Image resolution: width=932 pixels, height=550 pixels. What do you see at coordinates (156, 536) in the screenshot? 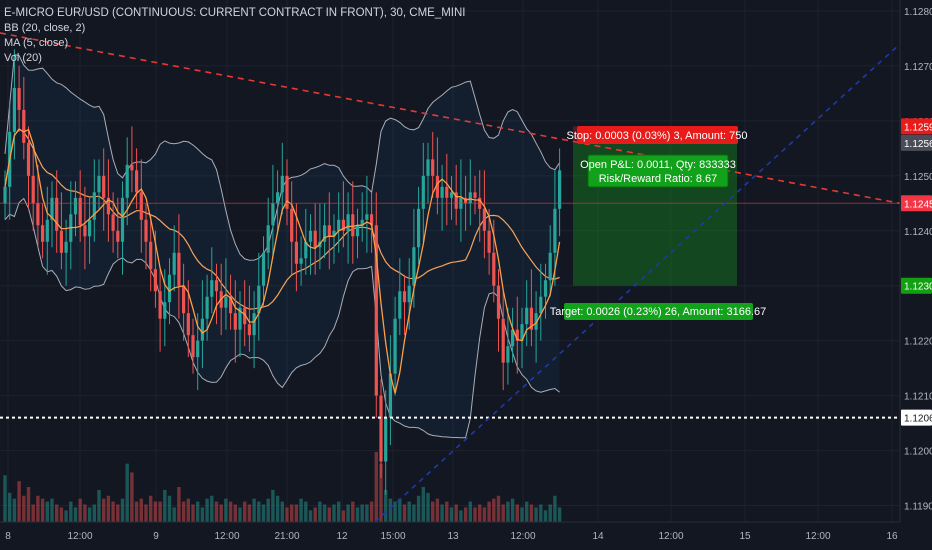
I see `time-tick-label: 9` at bounding box center [156, 536].